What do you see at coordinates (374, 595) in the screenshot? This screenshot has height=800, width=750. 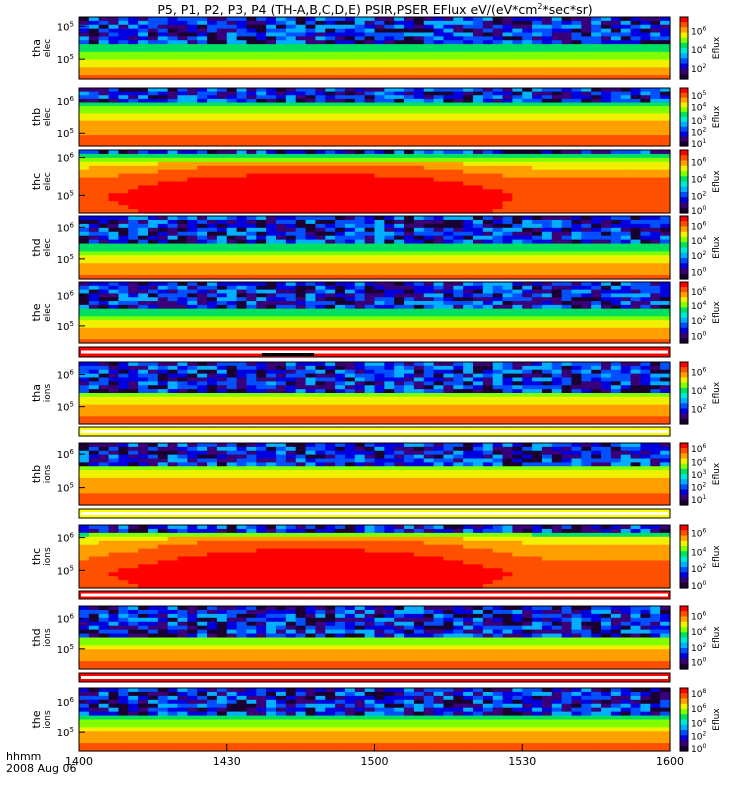 I see `status-bar-sb-thc-thd` at bounding box center [374, 595].